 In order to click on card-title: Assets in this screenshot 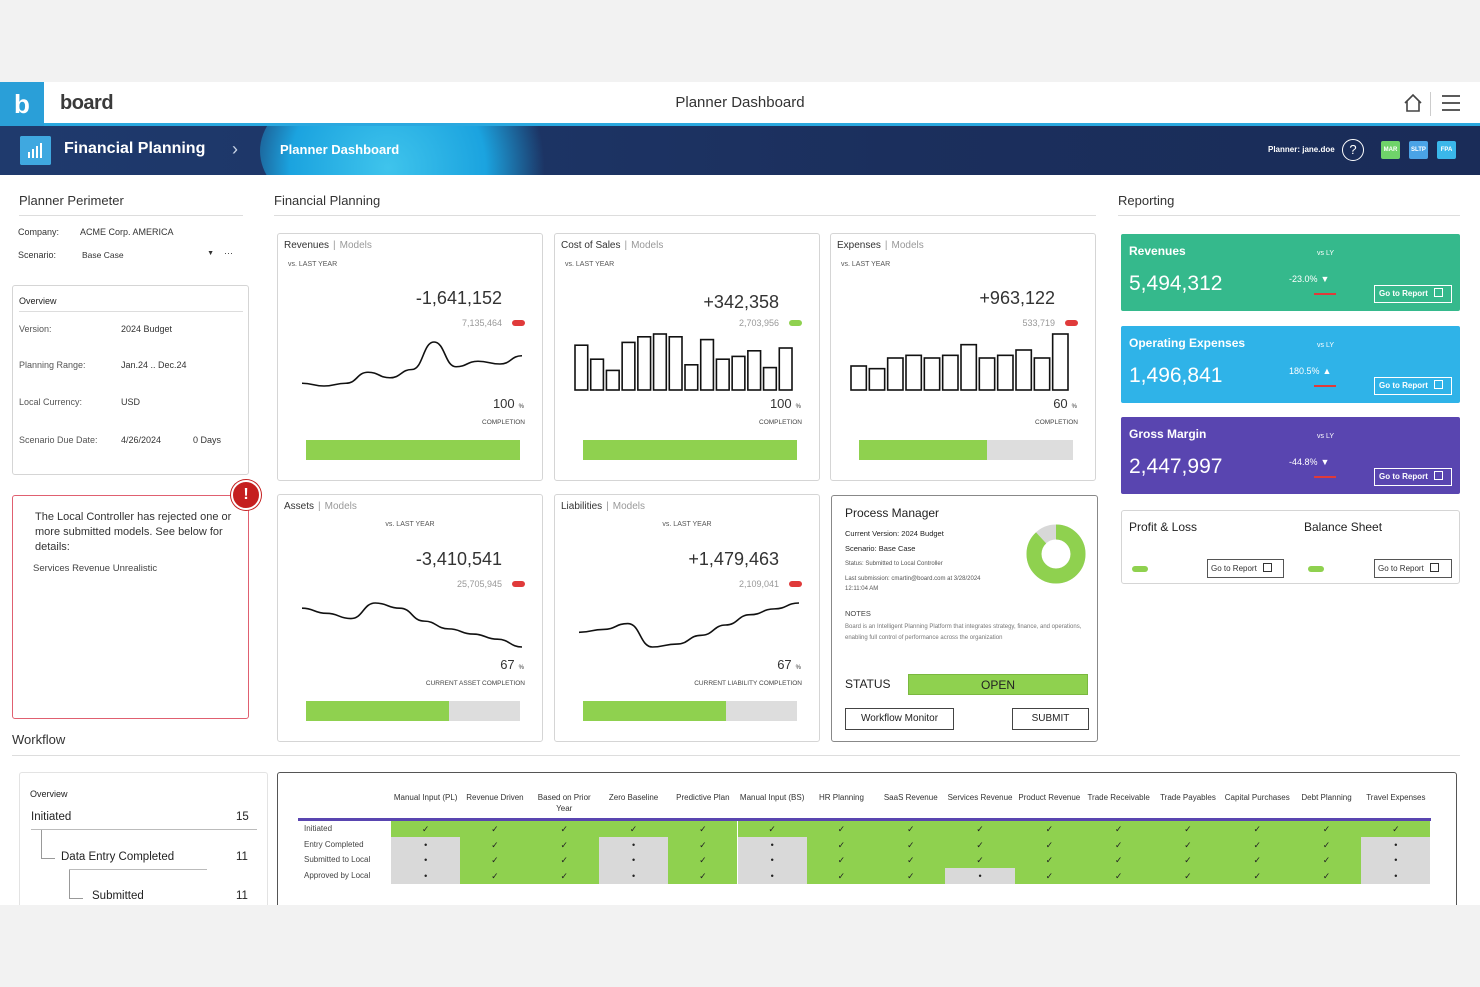, I will do `click(299, 506)`.